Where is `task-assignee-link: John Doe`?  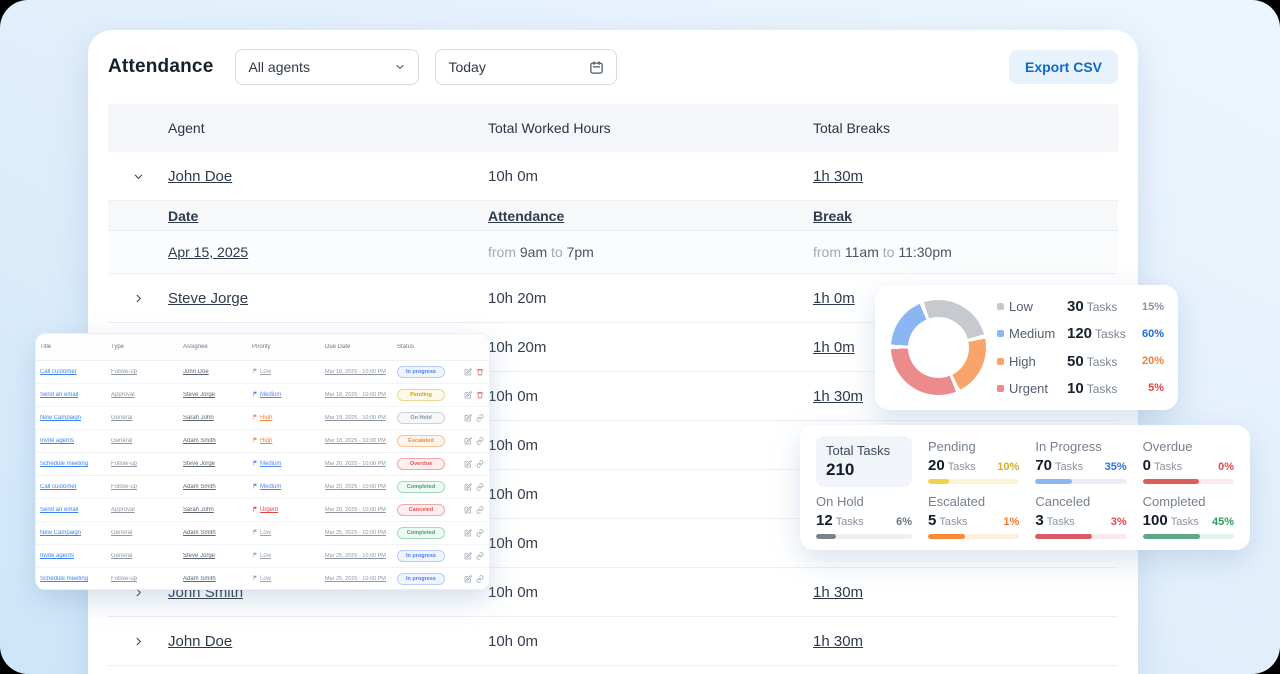 task-assignee-link: John Doe is located at coordinates (196, 372).